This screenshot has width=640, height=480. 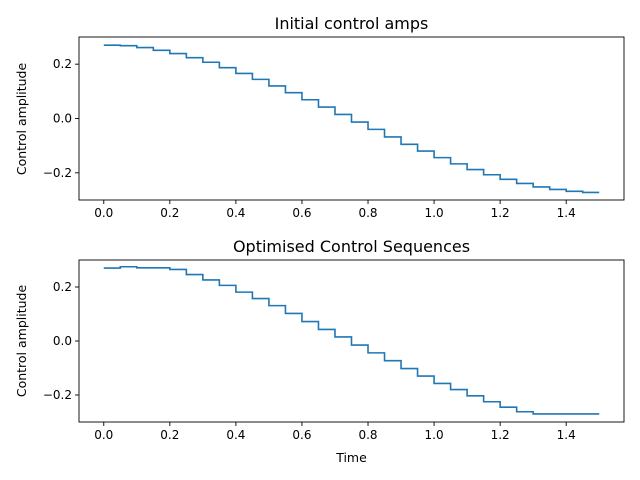 What do you see at coordinates (351, 457) in the screenshot?
I see `x-axis-label: Time` at bounding box center [351, 457].